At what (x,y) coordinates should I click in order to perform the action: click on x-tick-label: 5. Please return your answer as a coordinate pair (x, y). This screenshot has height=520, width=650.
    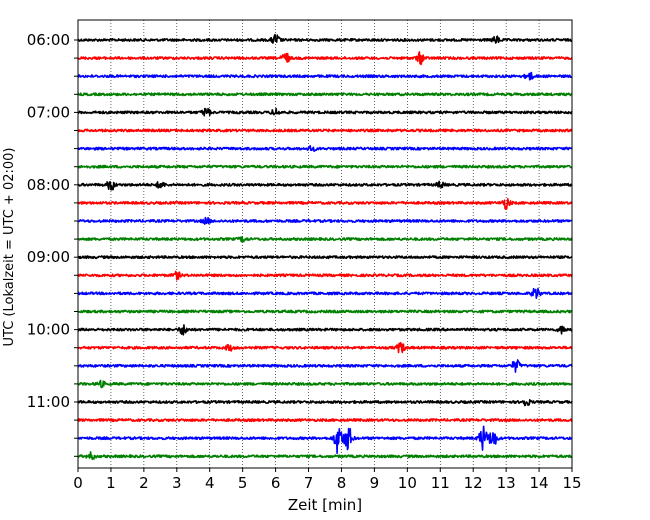
    Looking at the image, I should click on (243, 483).